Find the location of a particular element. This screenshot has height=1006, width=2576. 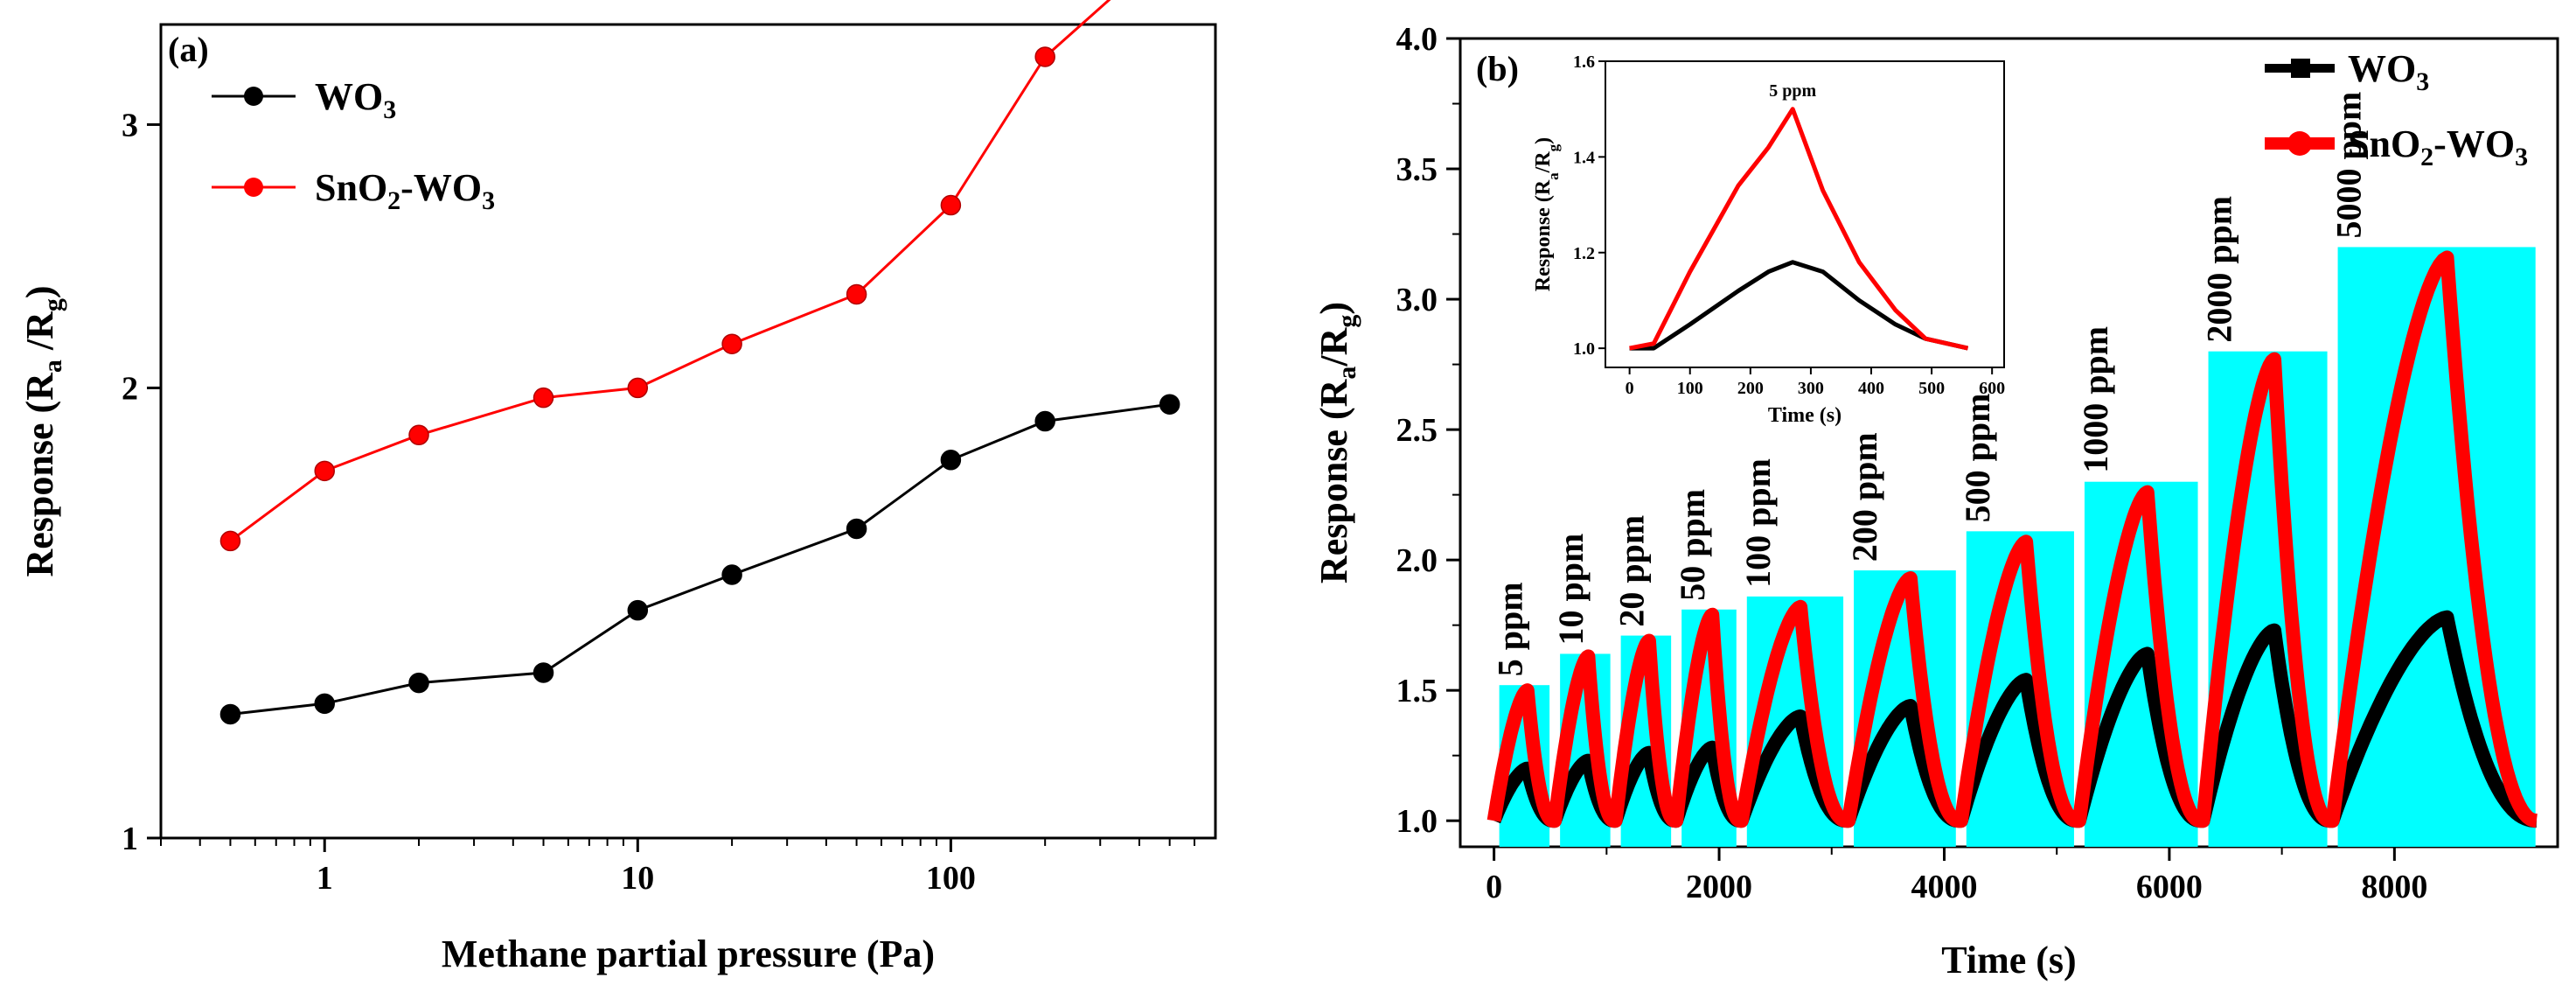

y-tick-label: 1.5 is located at coordinates (1417, 691).